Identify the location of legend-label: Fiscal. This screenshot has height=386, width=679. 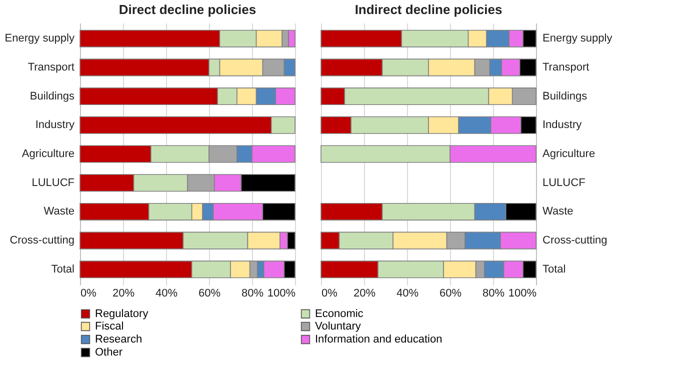
(109, 326).